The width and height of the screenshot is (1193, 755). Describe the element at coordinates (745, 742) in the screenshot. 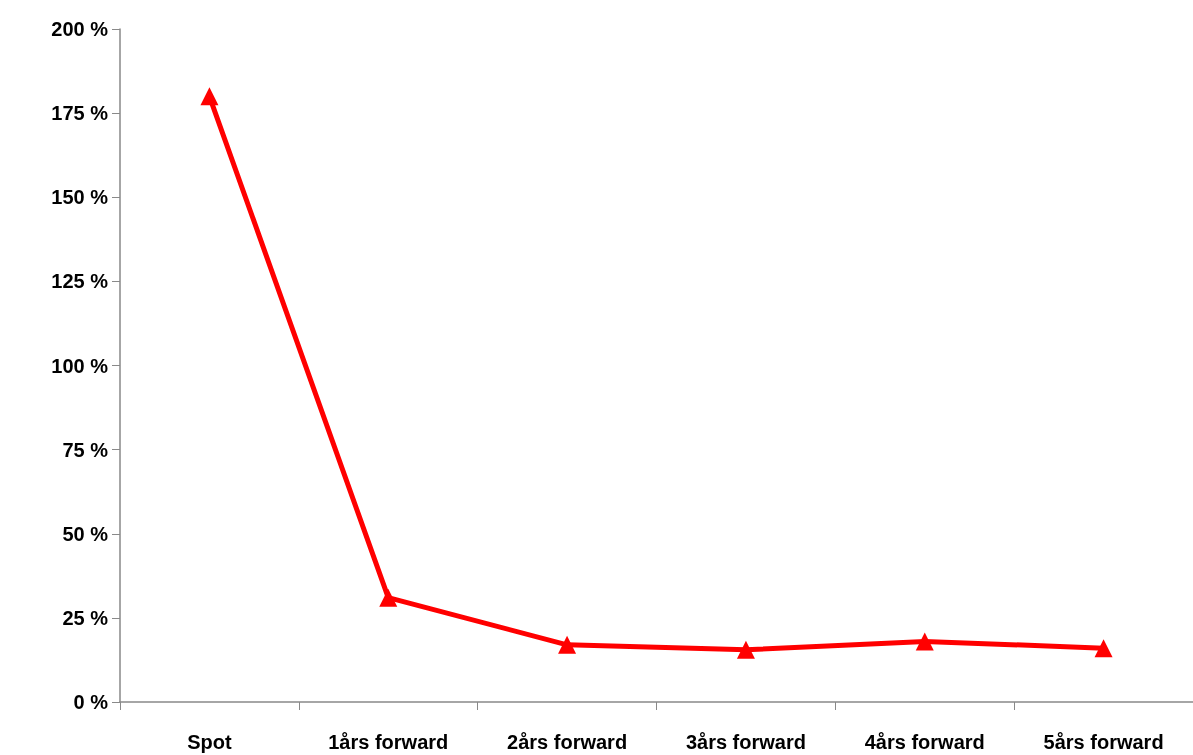

I see `x-tick-label: 3års forward` at that location.